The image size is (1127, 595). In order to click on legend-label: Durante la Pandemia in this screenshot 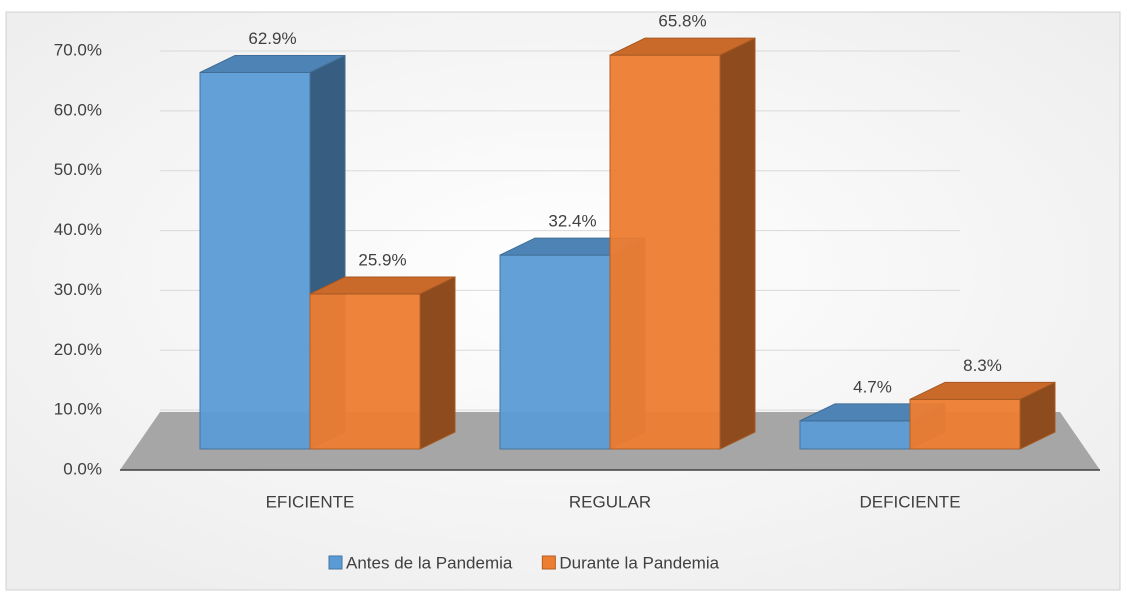, I will do `click(639, 562)`.